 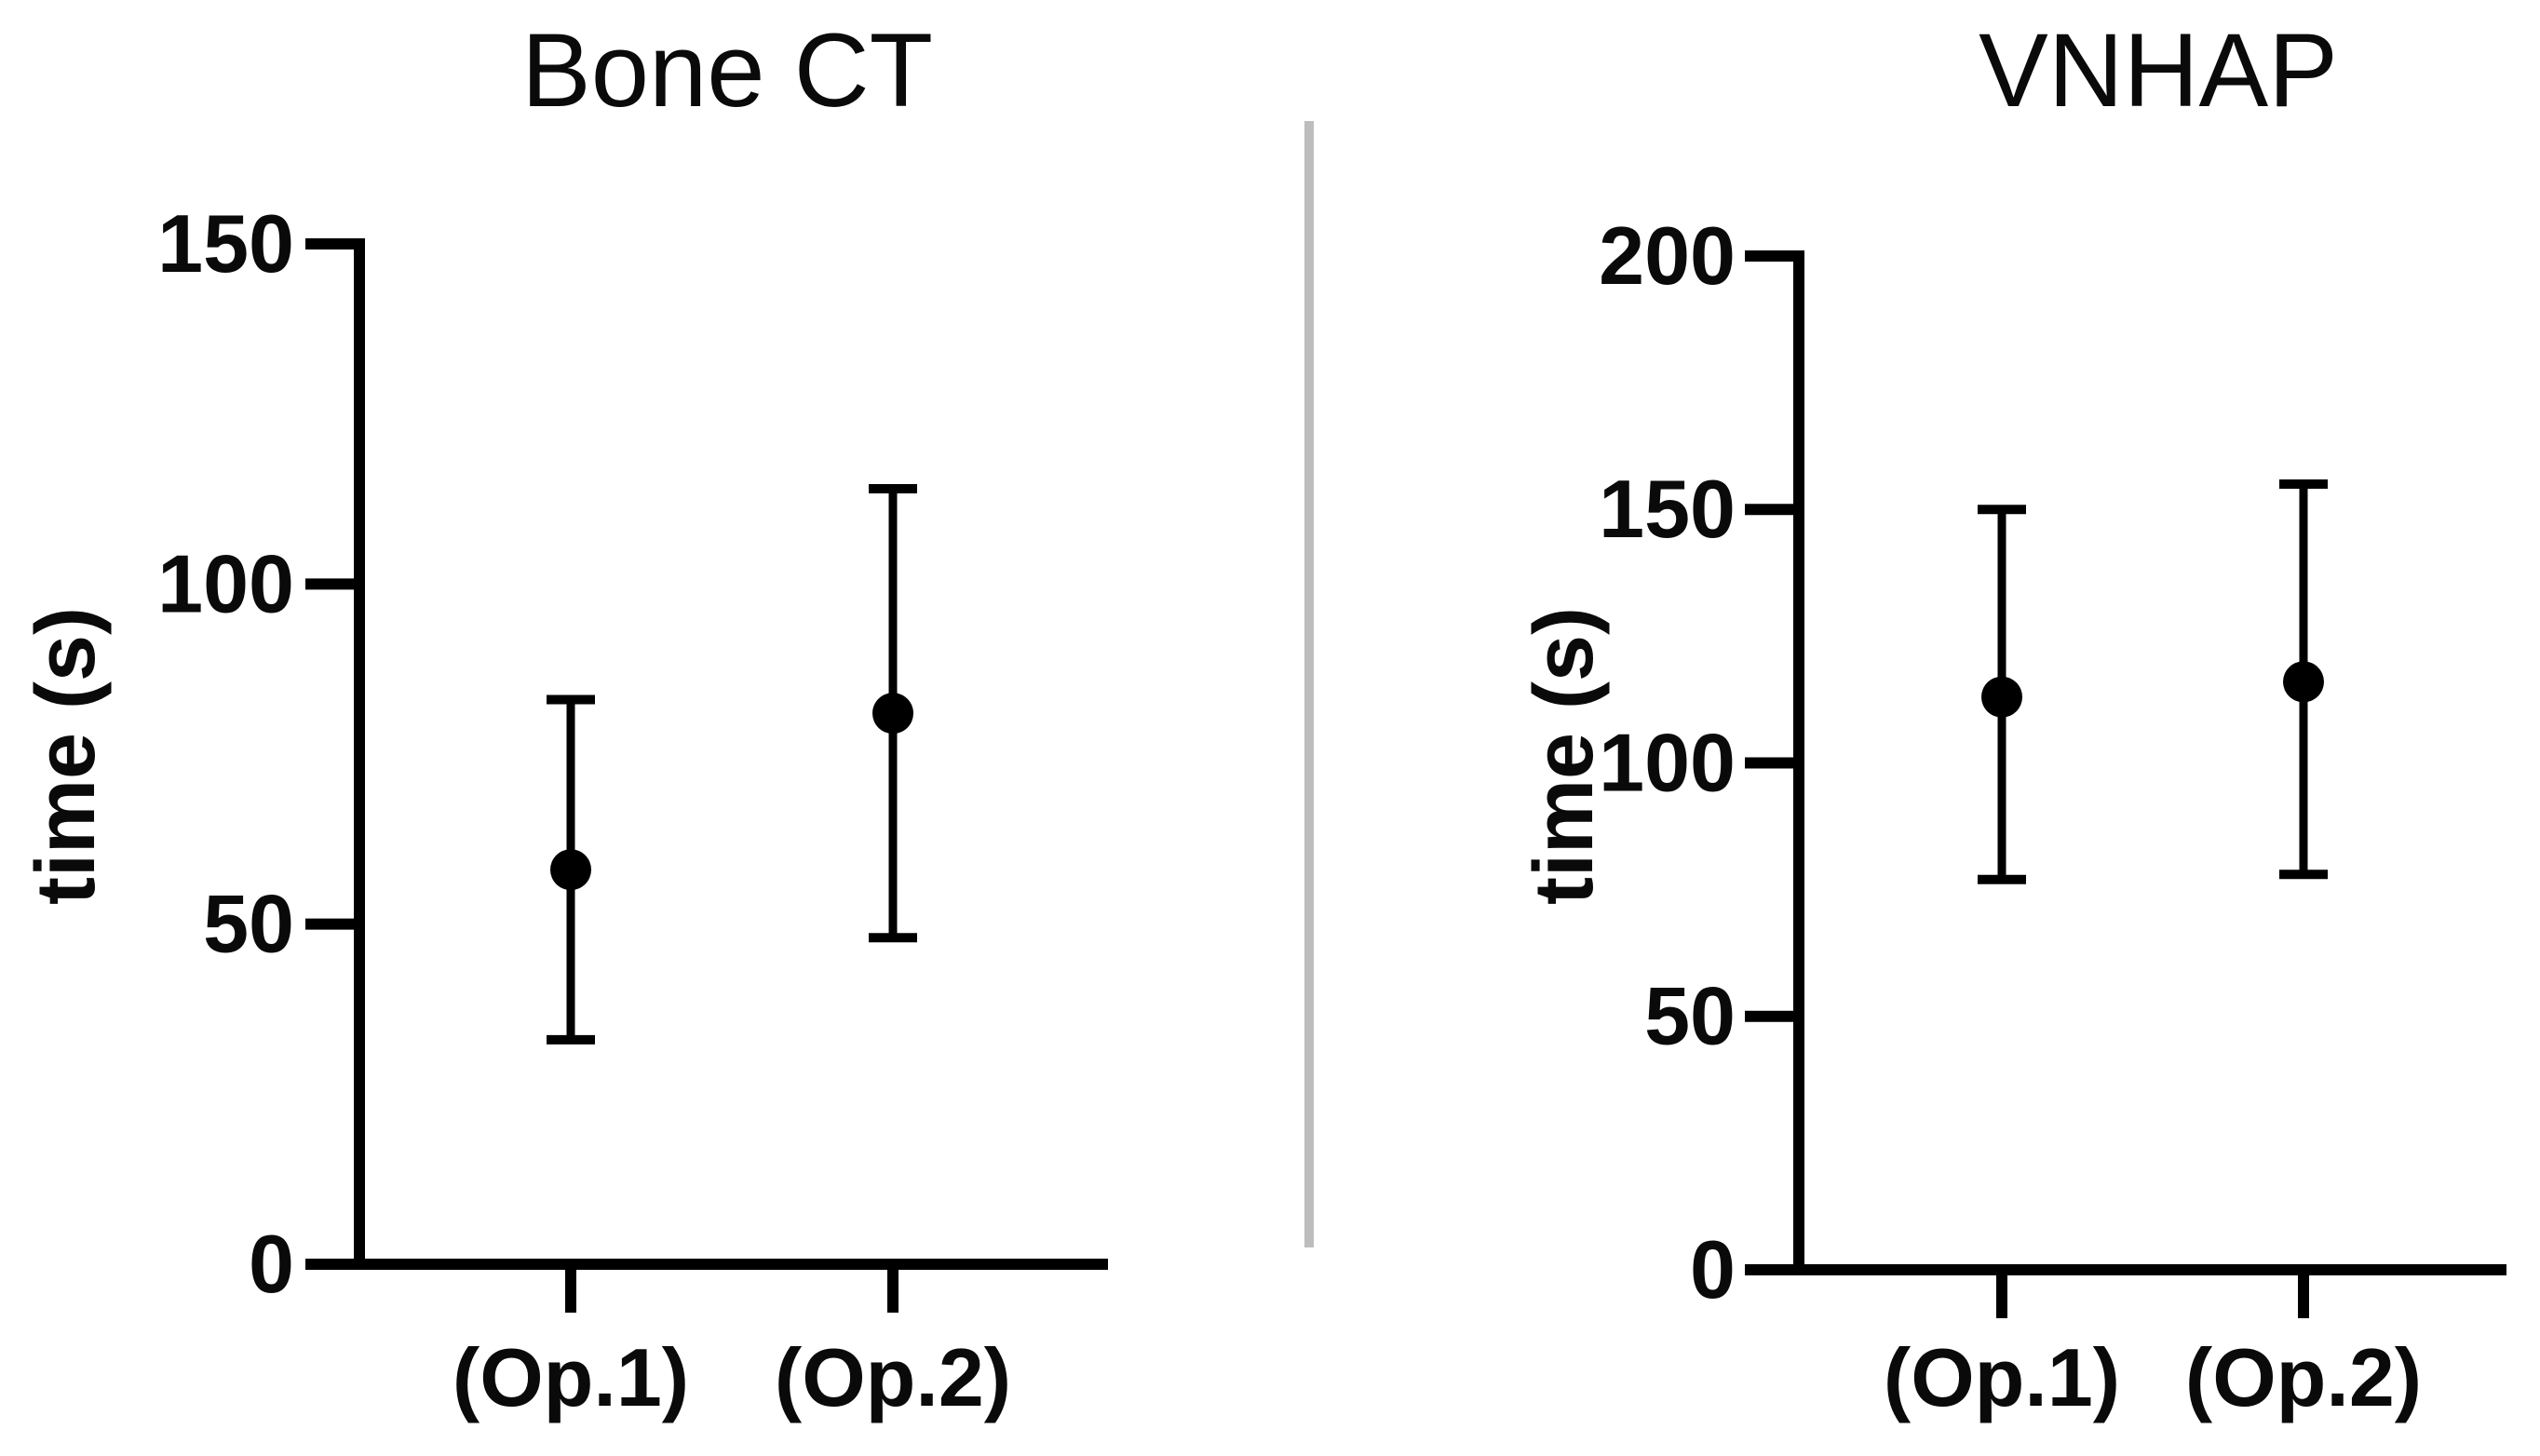 What do you see at coordinates (1667, 256) in the screenshot?
I see `y-tick-label: 200` at bounding box center [1667, 256].